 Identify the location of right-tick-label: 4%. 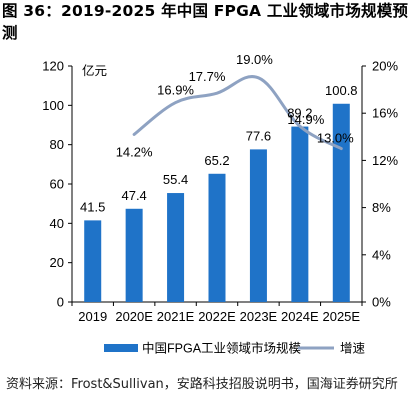
(381, 254).